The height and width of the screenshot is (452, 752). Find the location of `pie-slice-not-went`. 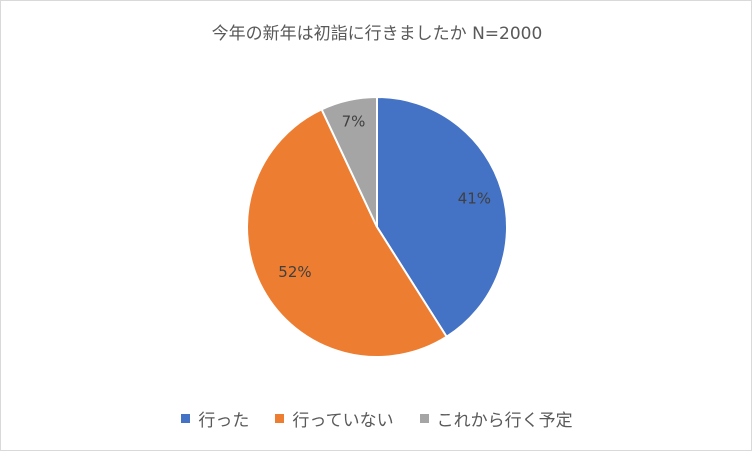

pie-slice-not-went is located at coordinates (347, 233).